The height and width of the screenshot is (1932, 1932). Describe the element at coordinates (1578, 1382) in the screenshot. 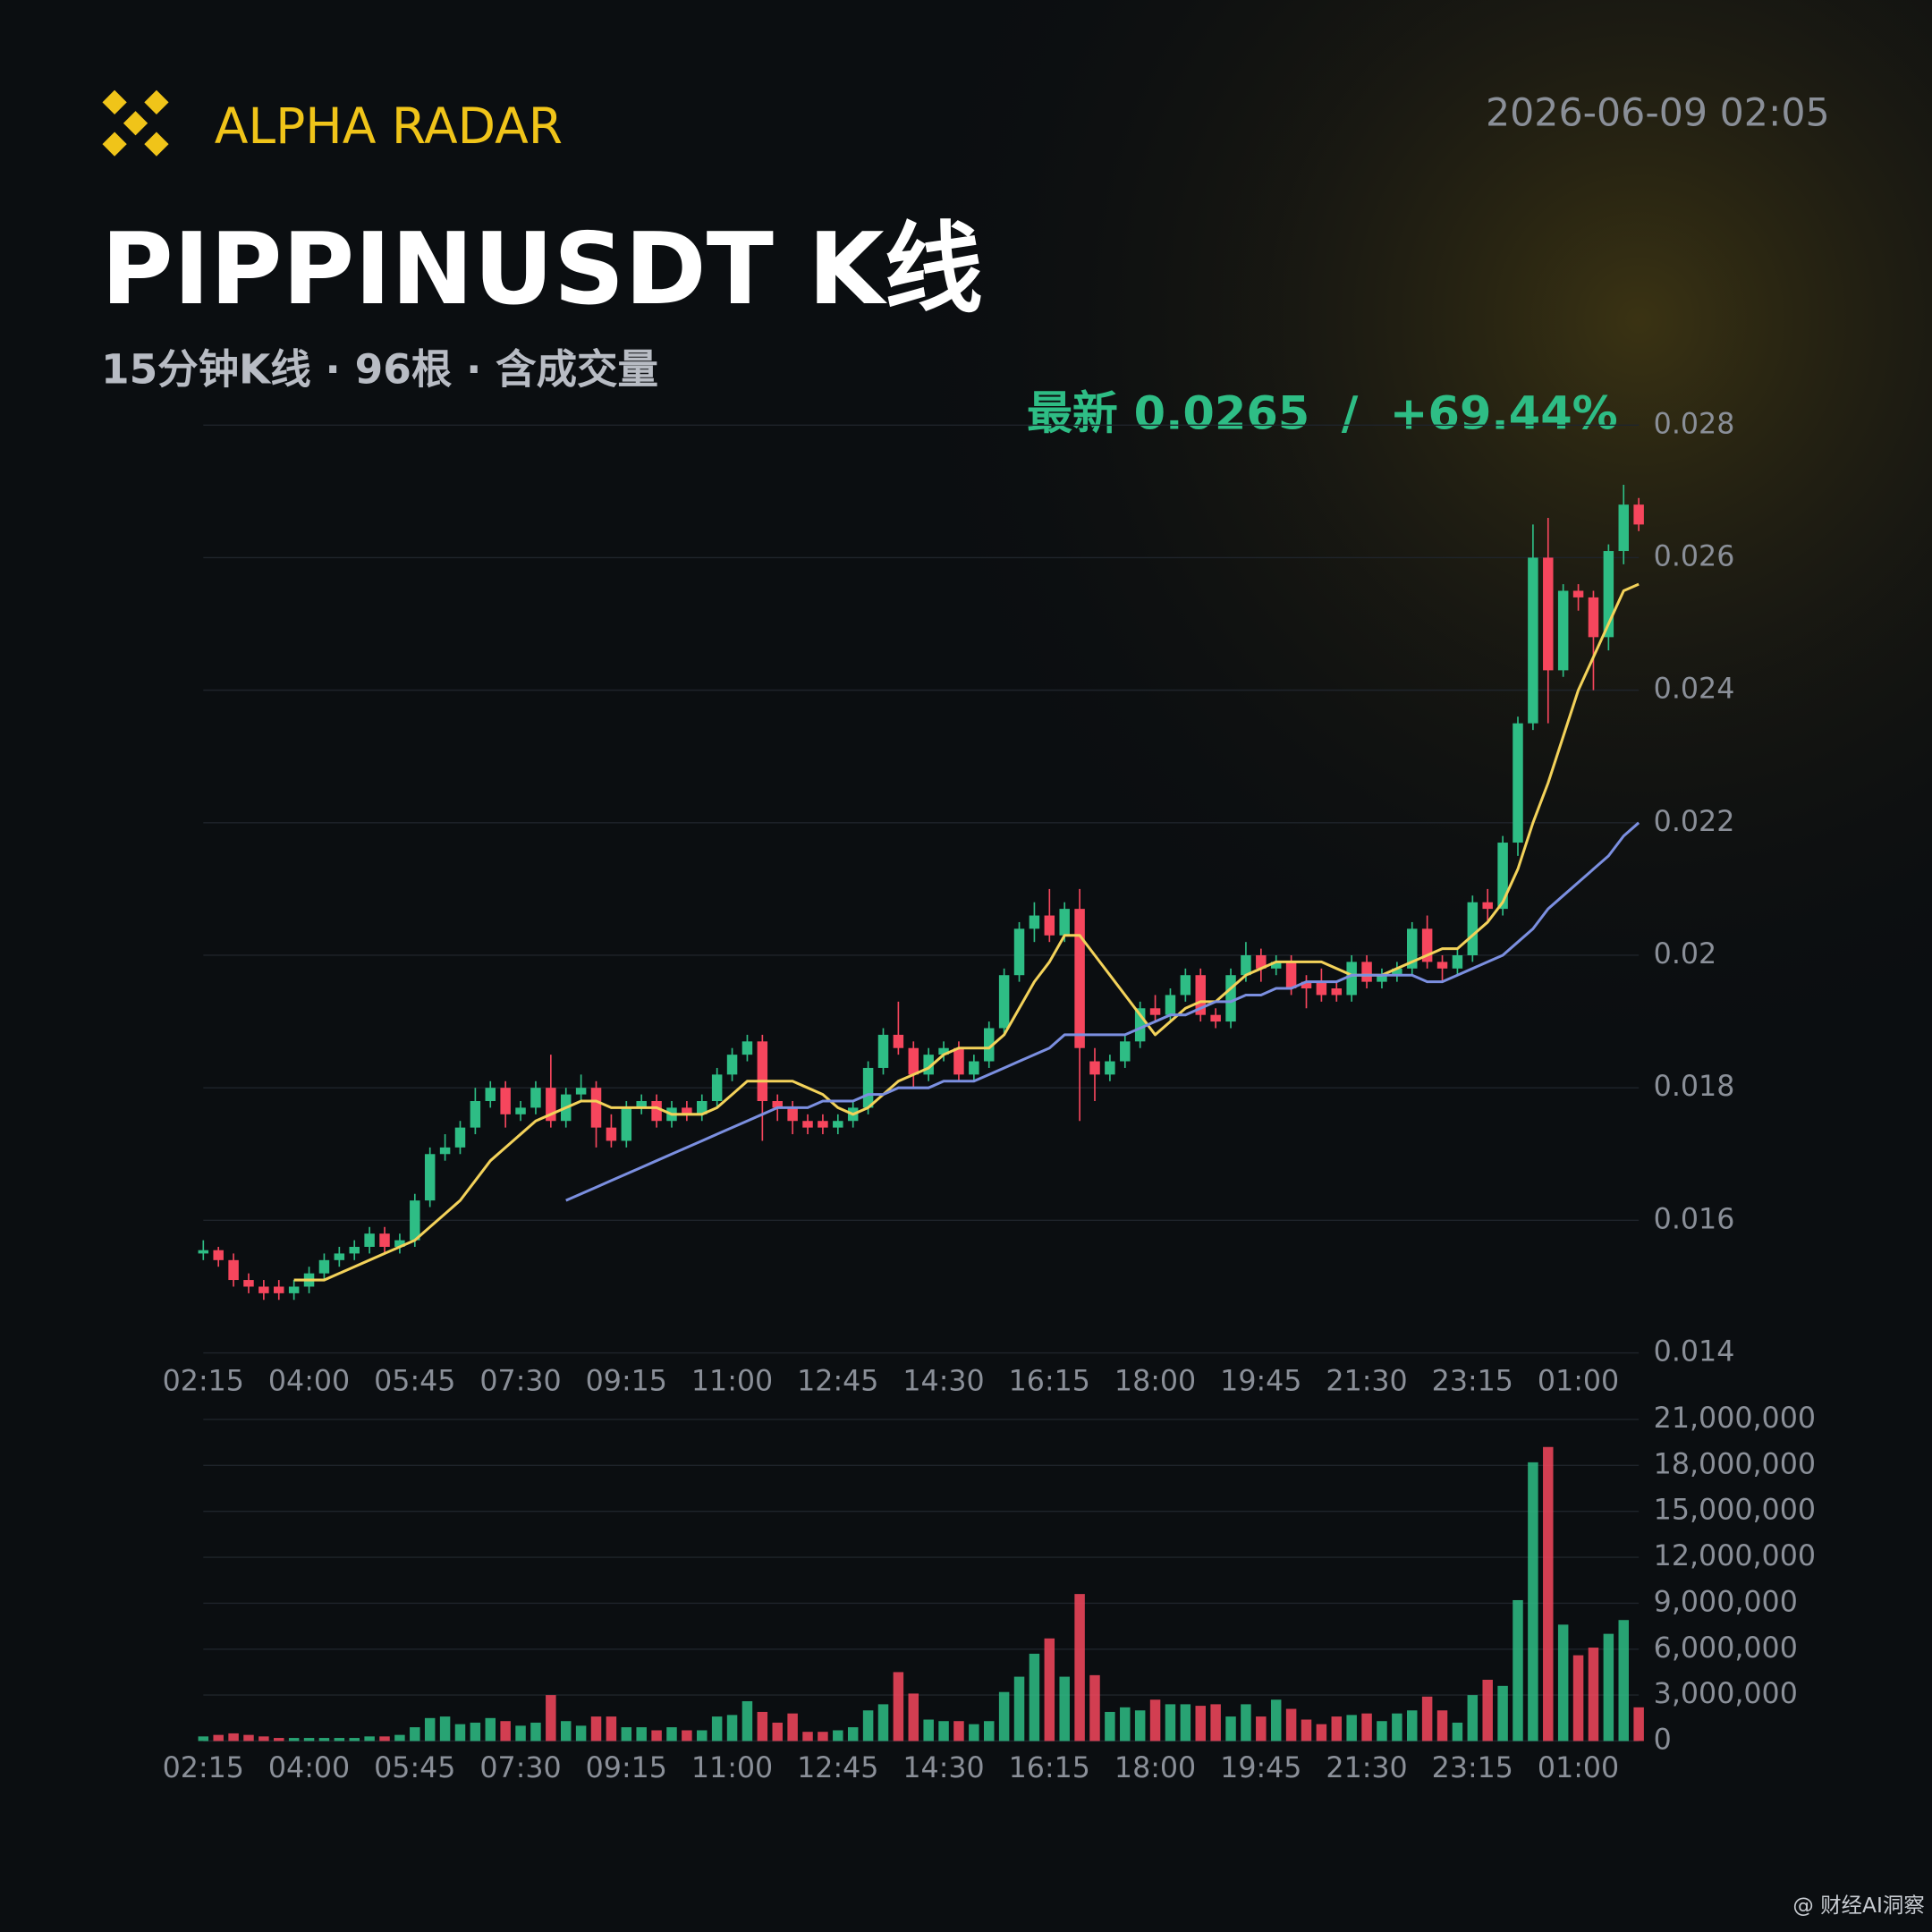

I see `x-tick-label: 01:00` at that location.